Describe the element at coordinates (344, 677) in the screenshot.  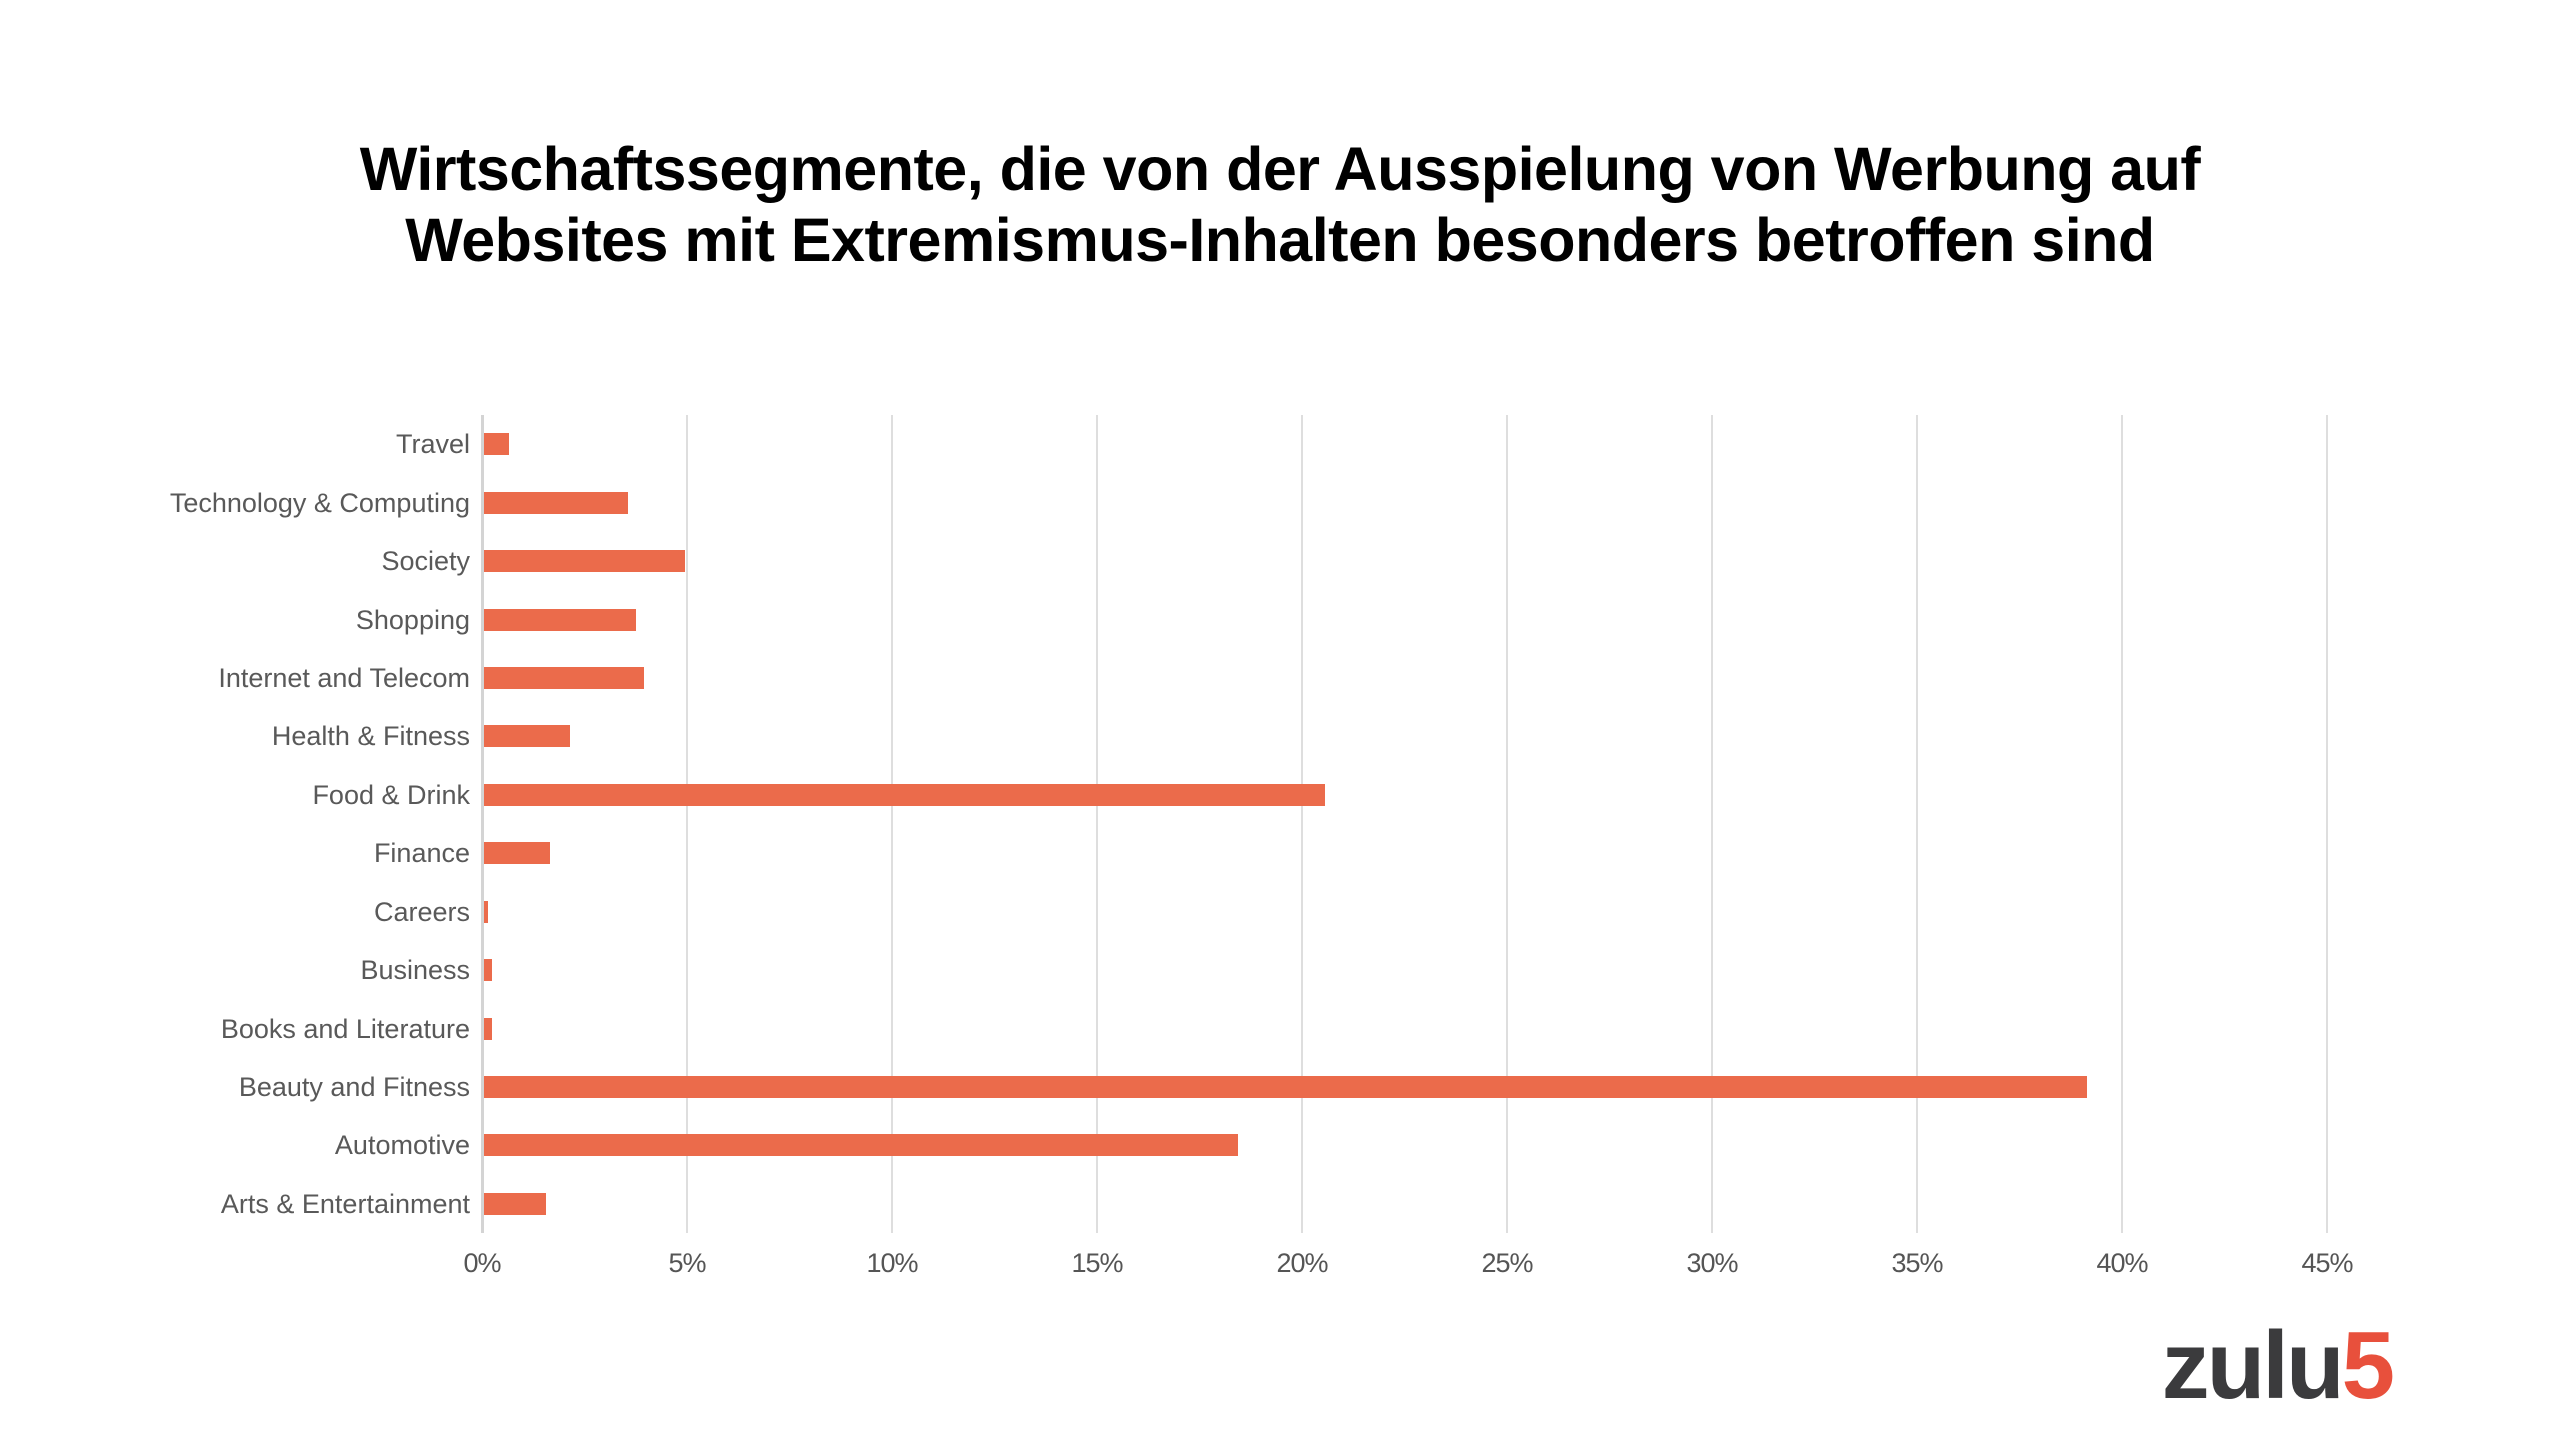
I see `category-label: Internet and Telecom` at that location.